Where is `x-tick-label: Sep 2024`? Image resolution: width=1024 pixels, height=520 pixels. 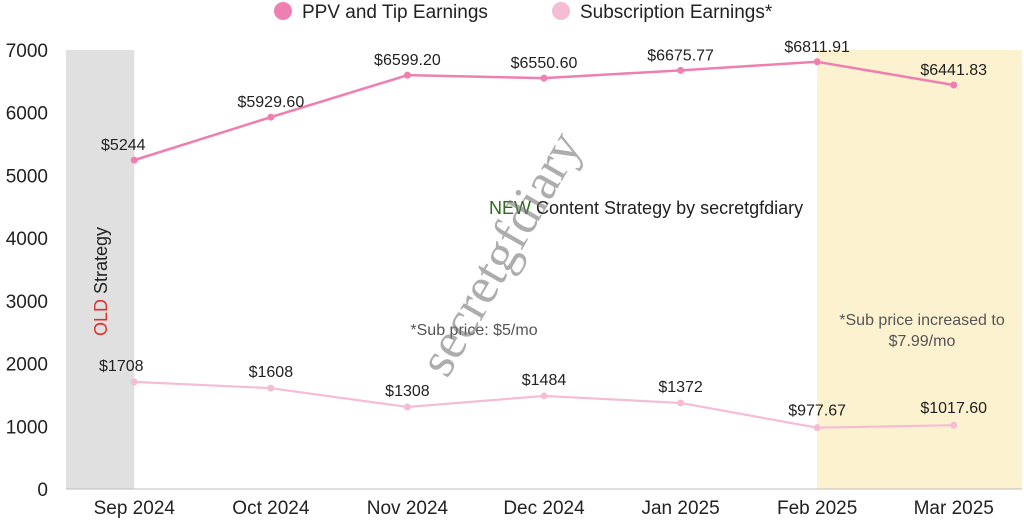
x-tick-label: Sep 2024 is located at coordinates (135, 508).